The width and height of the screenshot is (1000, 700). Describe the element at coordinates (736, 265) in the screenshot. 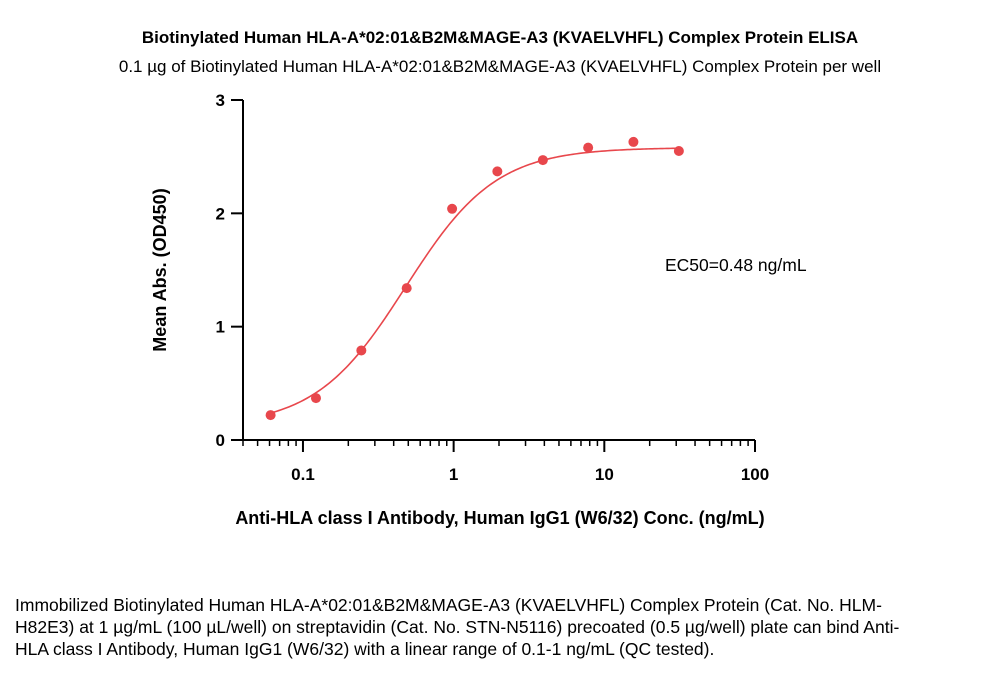

I see `ec50-annotation: EC50=0.48 ng/mL` at that location.